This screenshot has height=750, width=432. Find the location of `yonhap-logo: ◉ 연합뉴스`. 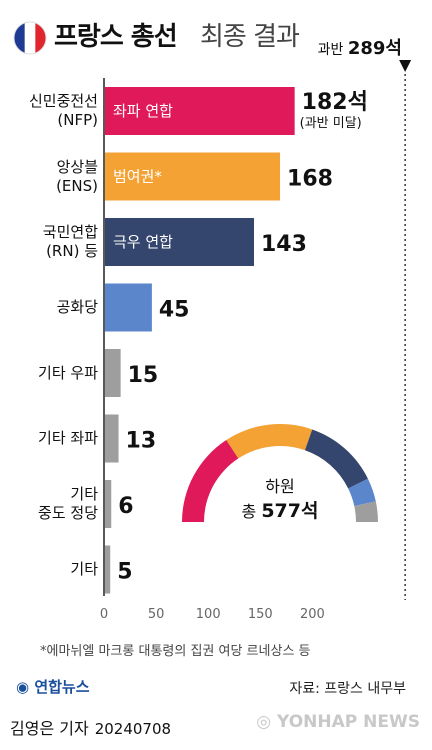

yonhap-logo: ◉ 연합뉴스 is located at coordinates (53, 687).